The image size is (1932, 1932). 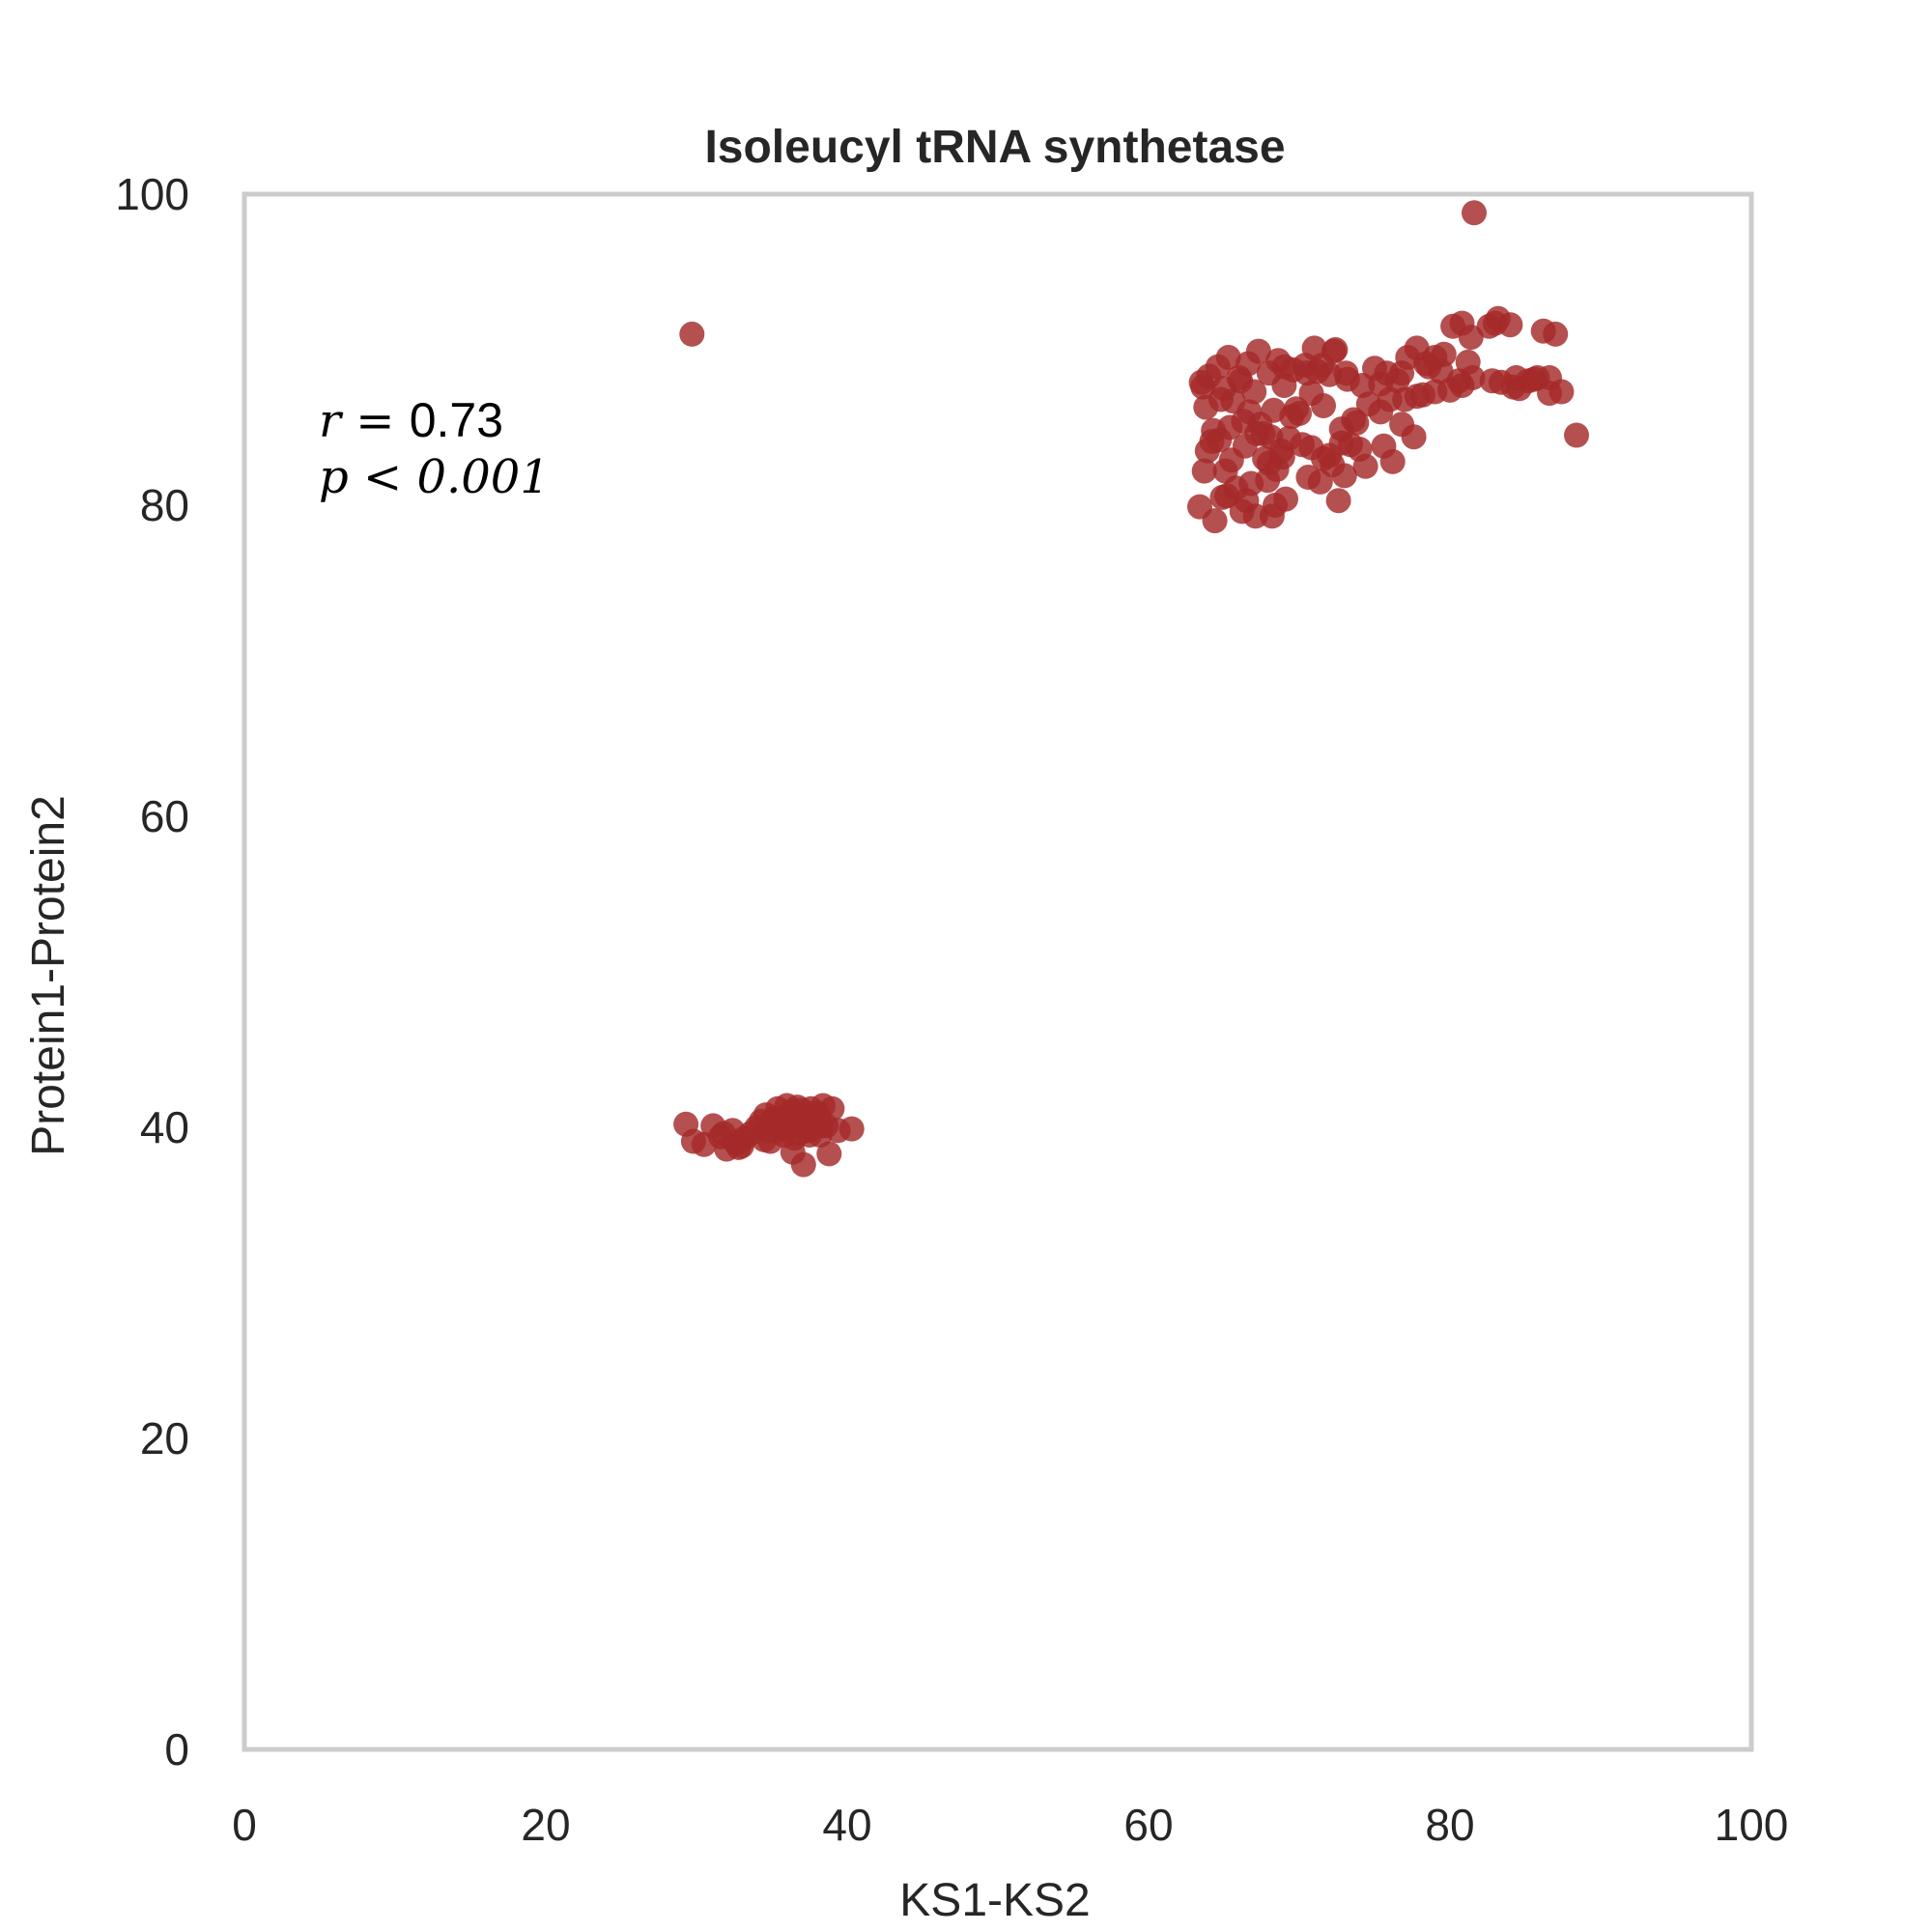 What do you see at coordinates (1148, 1825) in the screenshot?
I see `x-tick-label: 60` at bounding box center [1148, 1825].